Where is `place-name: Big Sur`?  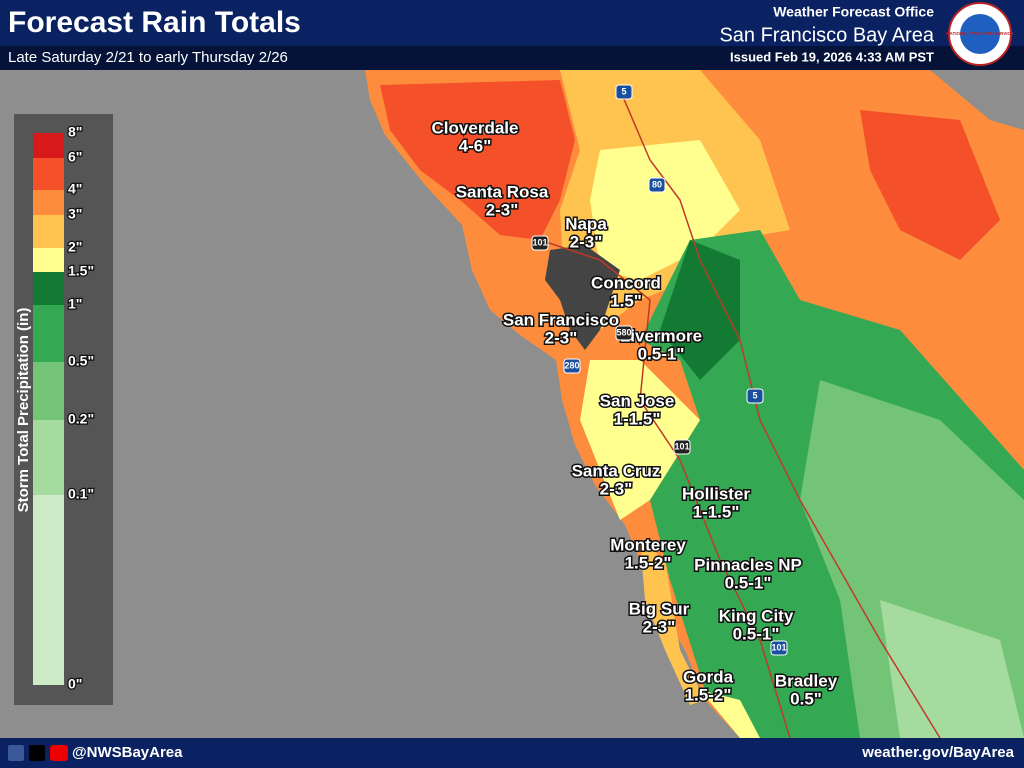 place-name: Big Sur is located at coordinates (659, 608).